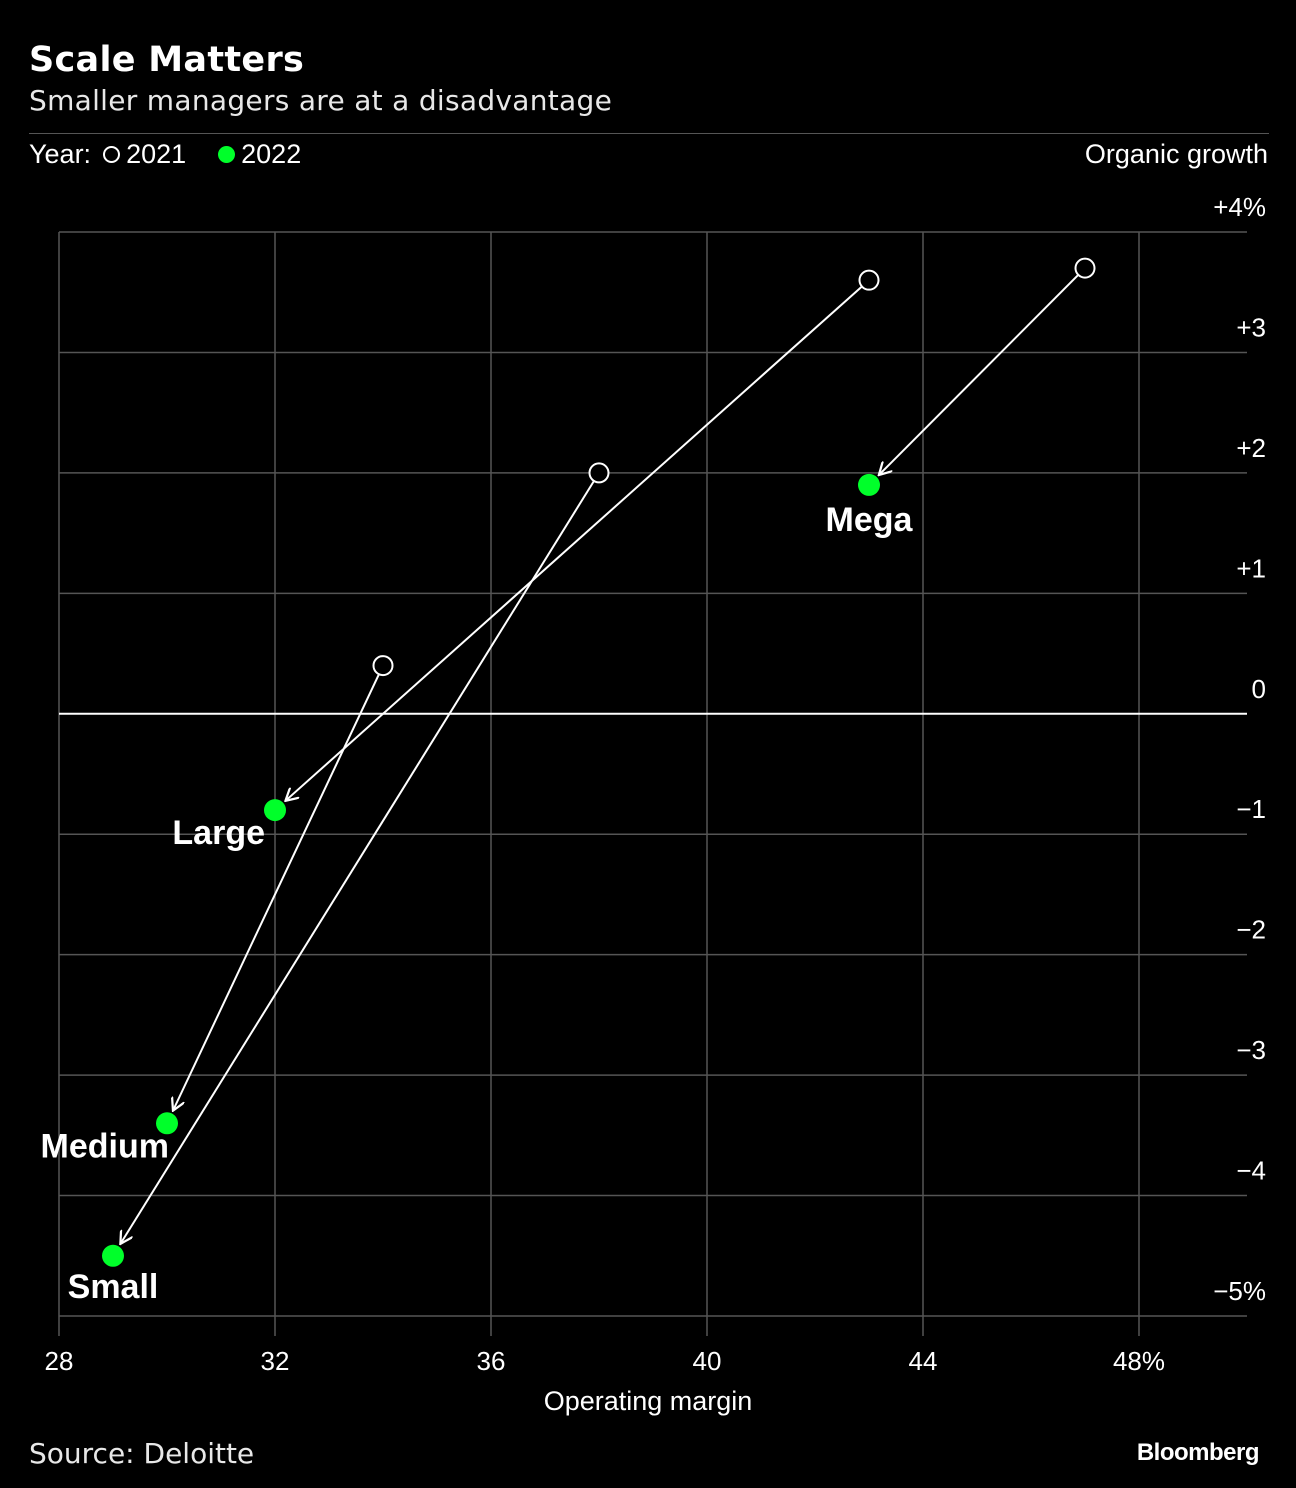 The height and width of the screenshot is (1488, 1296). What do you see at coordinates (869, 280) in the screenshot?
I see `point-2021-large` at bounding box center [869, 280].